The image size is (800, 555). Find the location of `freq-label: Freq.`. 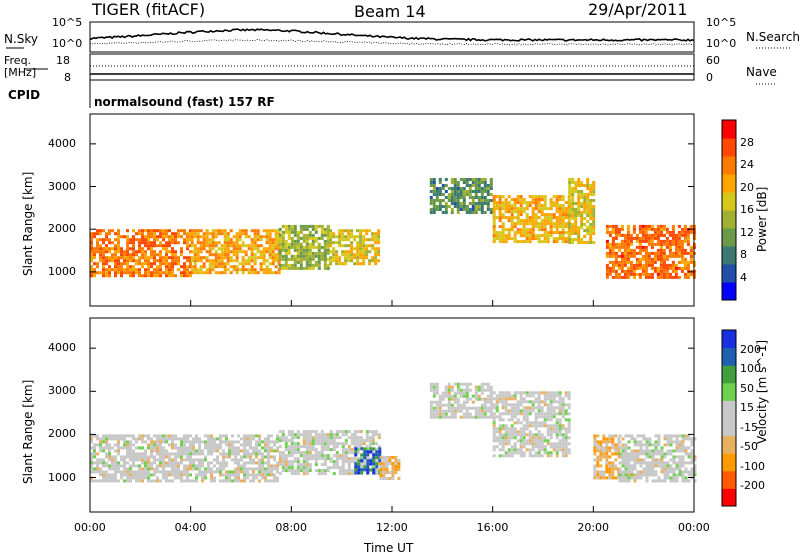

freq-label: Freq. is located at coordinates (18, 60).